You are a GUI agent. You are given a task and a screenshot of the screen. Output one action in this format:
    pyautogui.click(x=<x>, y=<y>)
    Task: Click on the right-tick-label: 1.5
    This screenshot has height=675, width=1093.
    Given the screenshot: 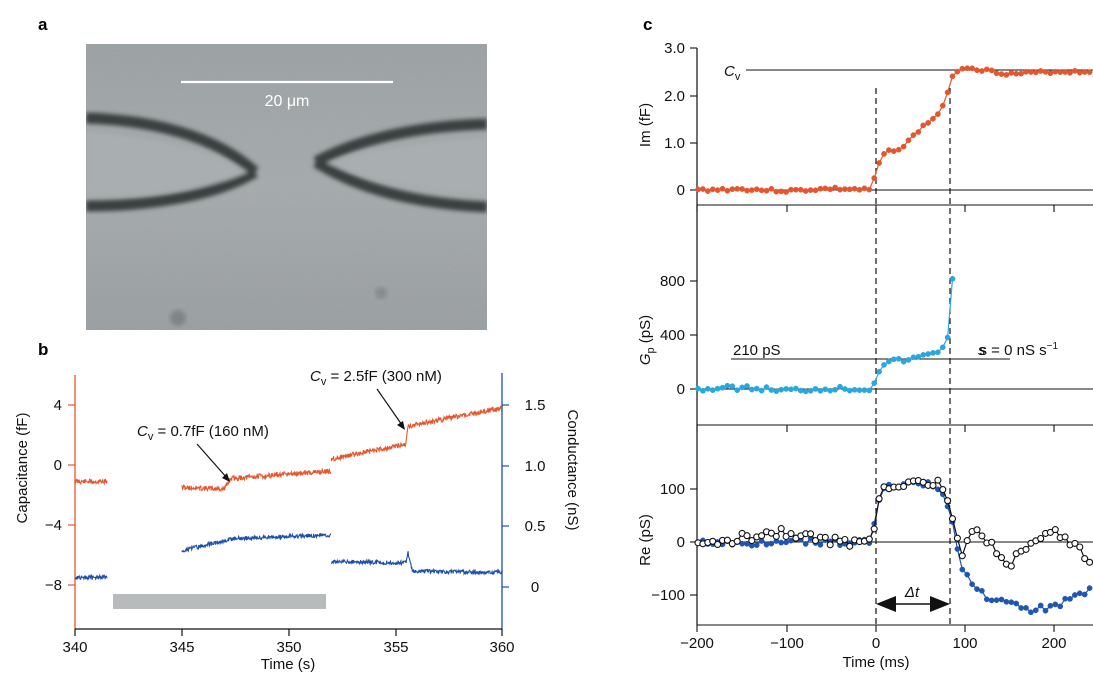 What is the action you would take?
    pyautogui.click(x=535, y=405)
    